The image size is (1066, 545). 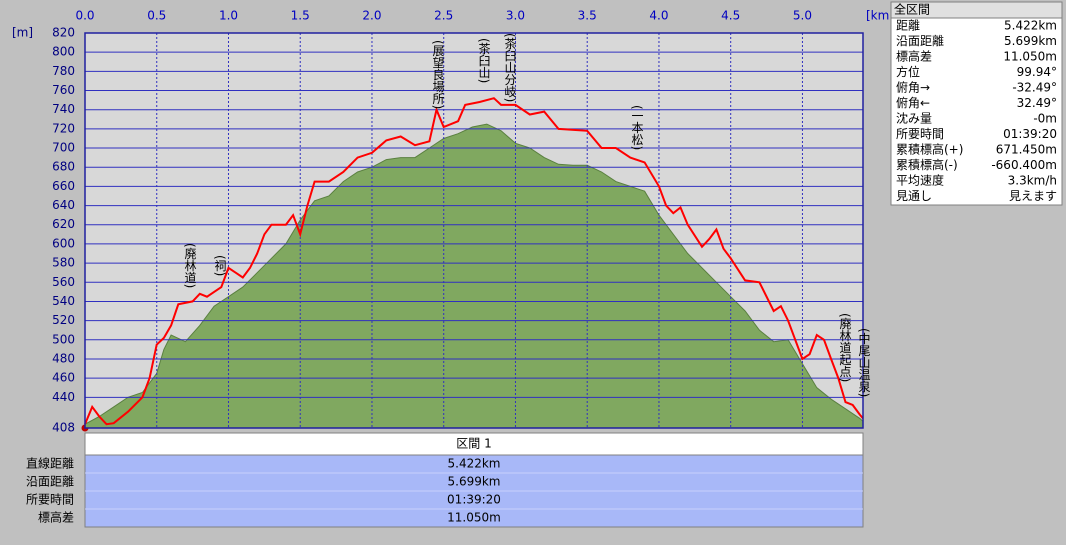 What do you see at coordinates (63, 128) in the screenshot?
I see `y-tick-label: 720` at bounding box center [63, 128].